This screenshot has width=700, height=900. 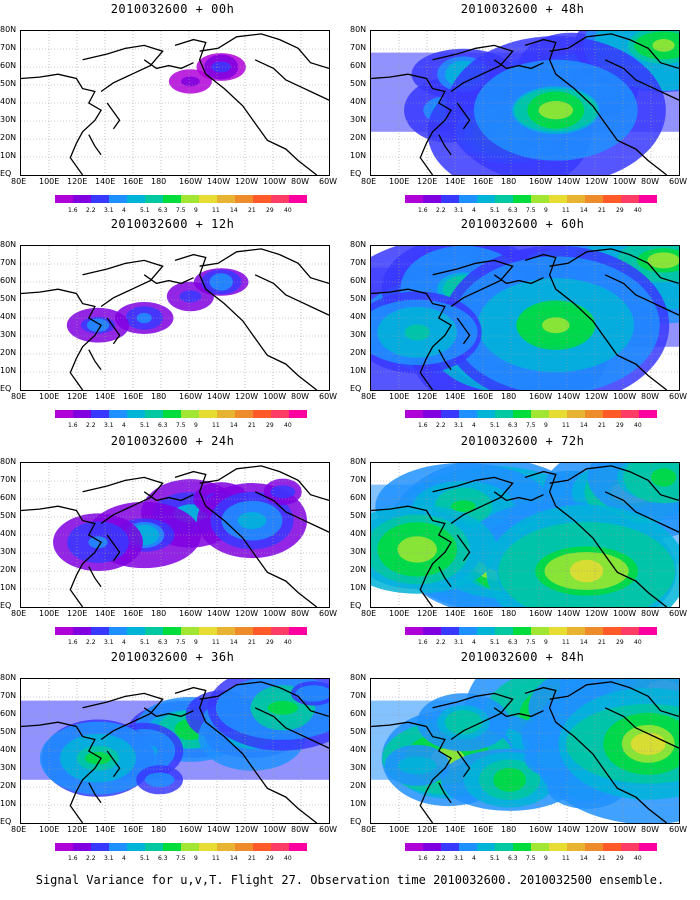 I want to click on lat-tick-label: 10N, so click(x=358, y=803).